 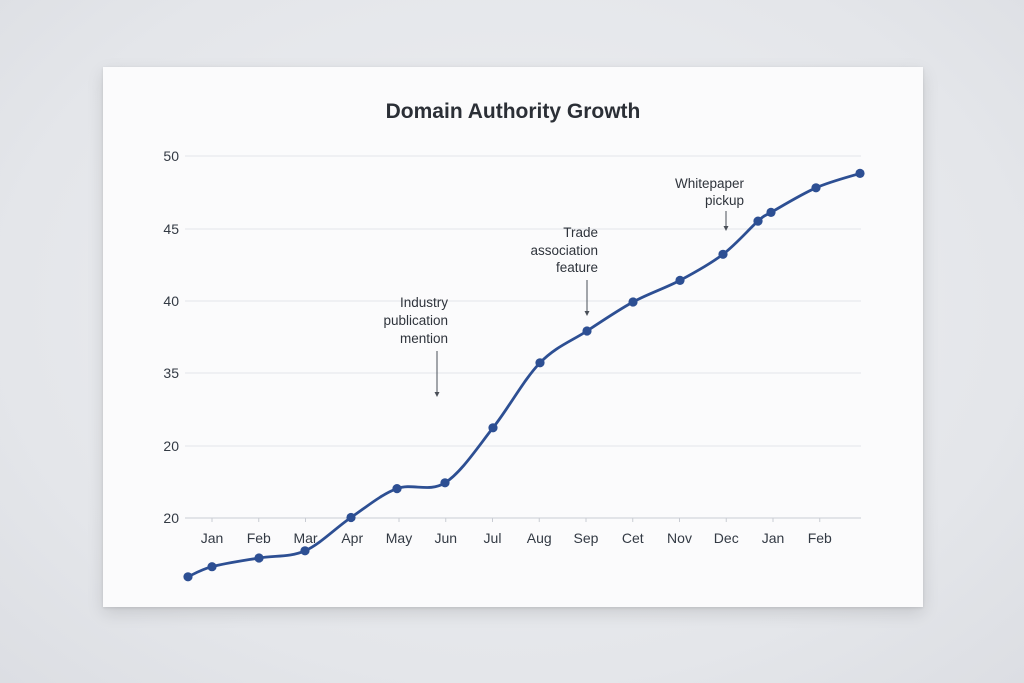 I want to click on annotation-text: Industry, so click(x=424, y=302).